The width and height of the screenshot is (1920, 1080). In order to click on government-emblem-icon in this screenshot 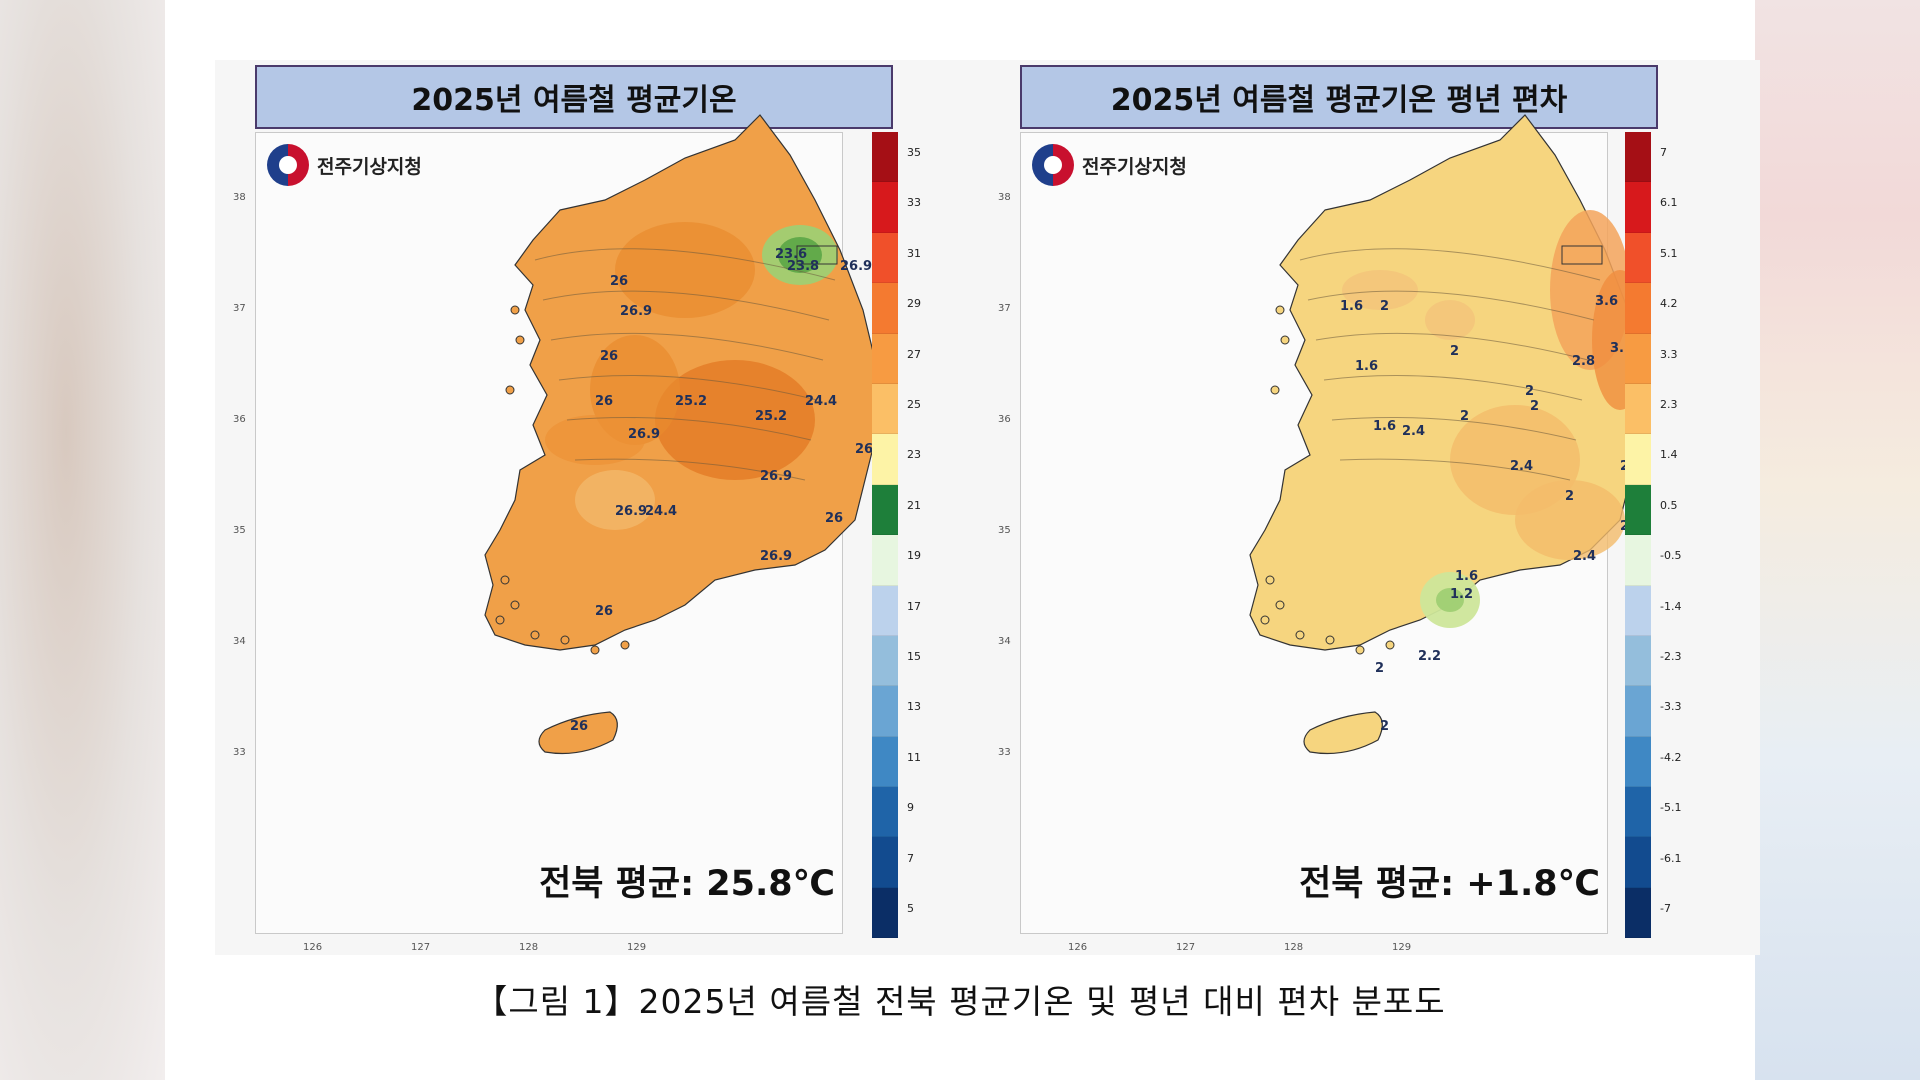, I will do `click(1053, 165)`.